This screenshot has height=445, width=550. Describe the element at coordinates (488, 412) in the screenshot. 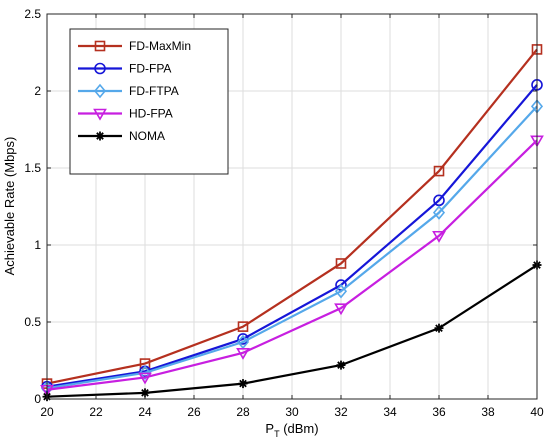

I see `x-tick-label: 38` at that location.